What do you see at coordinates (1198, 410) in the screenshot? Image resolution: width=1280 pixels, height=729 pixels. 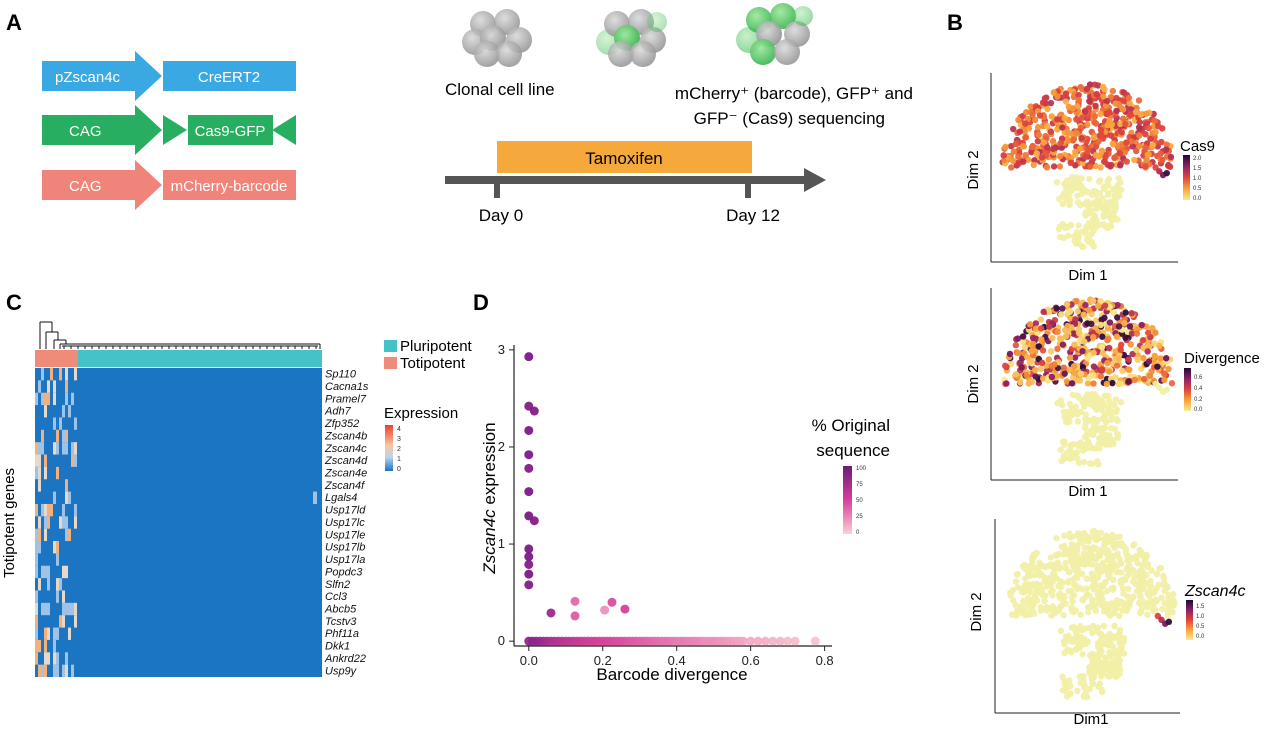 I see `svg-text: 0.0` at bounding box center [1198, 410].